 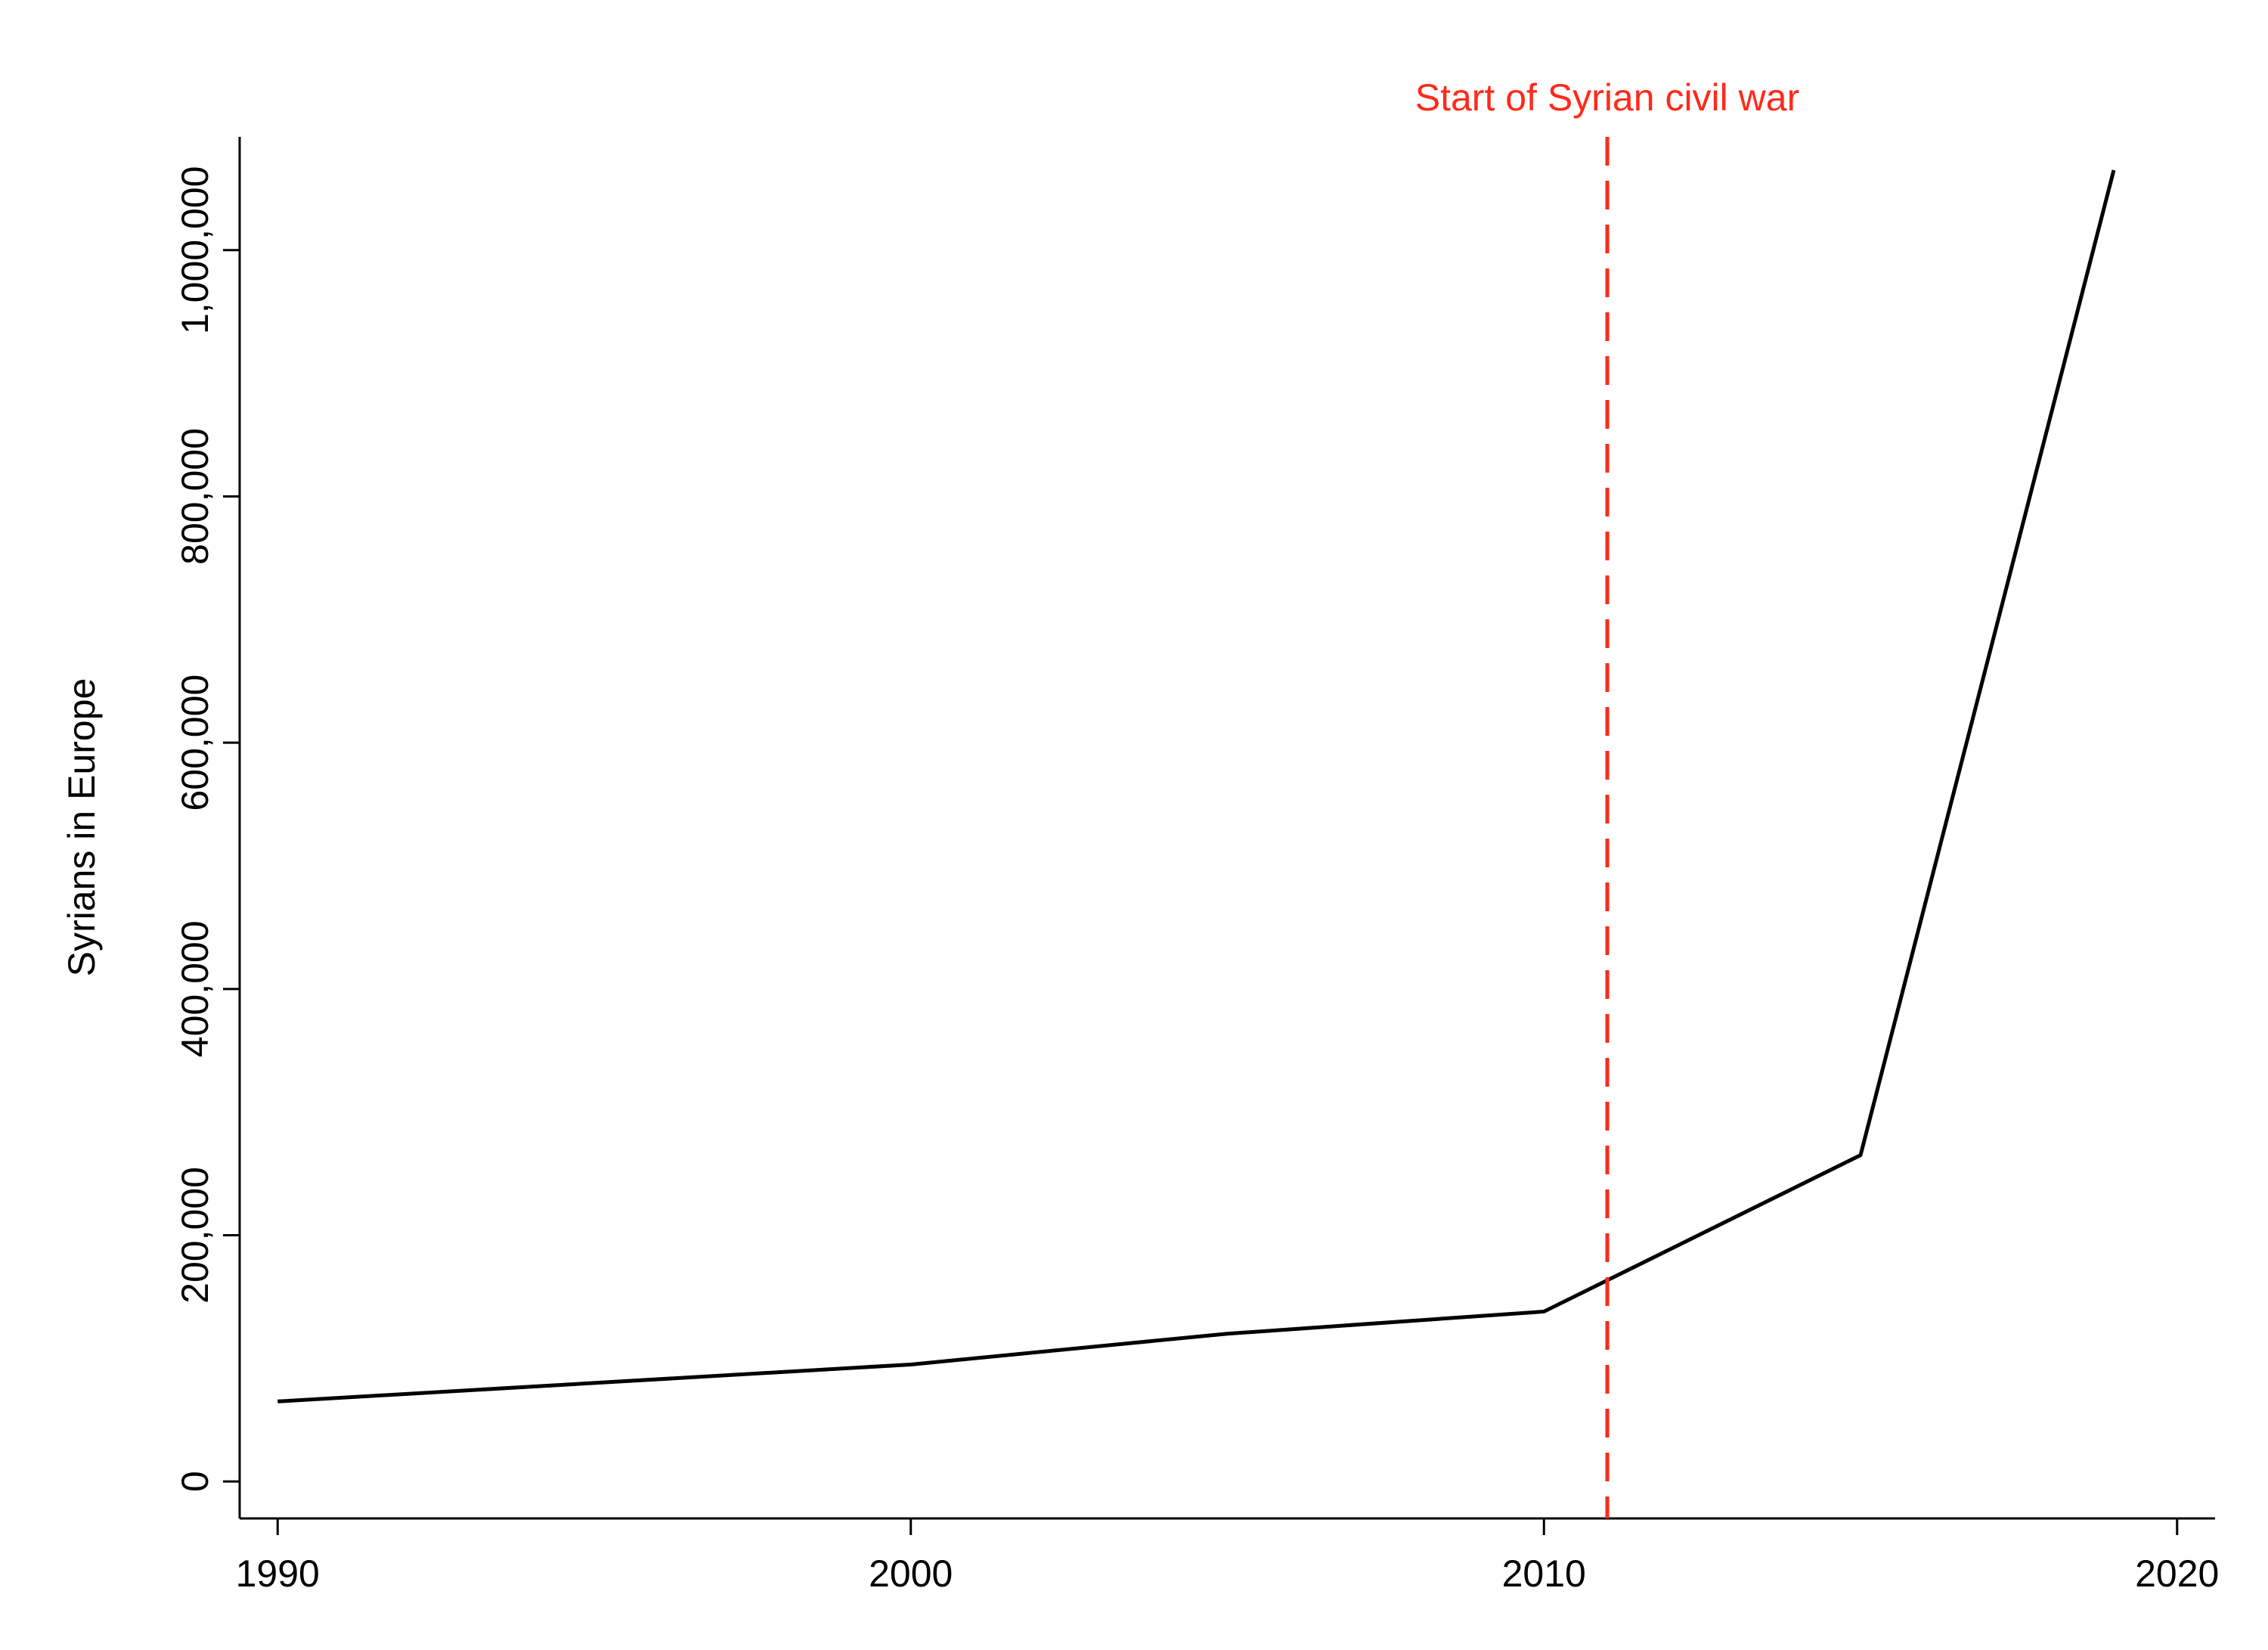 I want to click on y-axis-label: Syrians in Europe, so click(x=81, y=828).